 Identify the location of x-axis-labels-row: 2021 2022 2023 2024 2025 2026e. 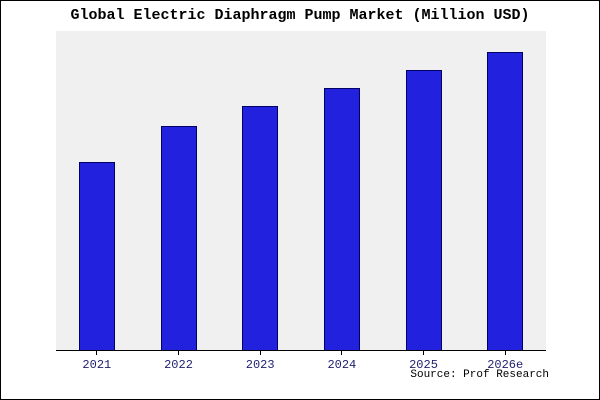
(301, 361).